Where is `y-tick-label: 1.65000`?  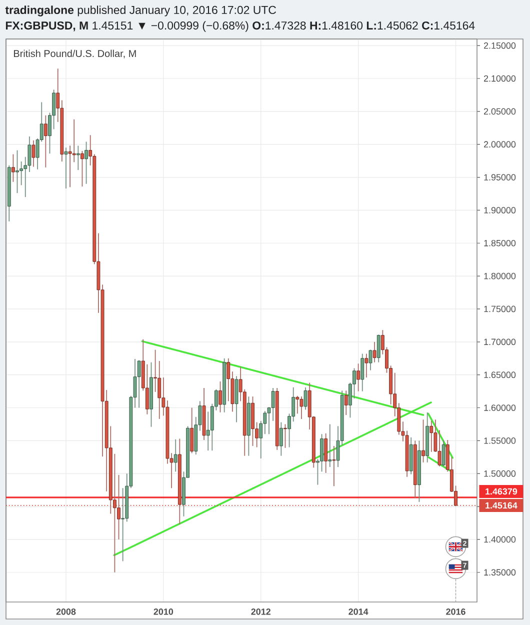 y-tick-label: 1.65000 is located at coordinates (500, 375).